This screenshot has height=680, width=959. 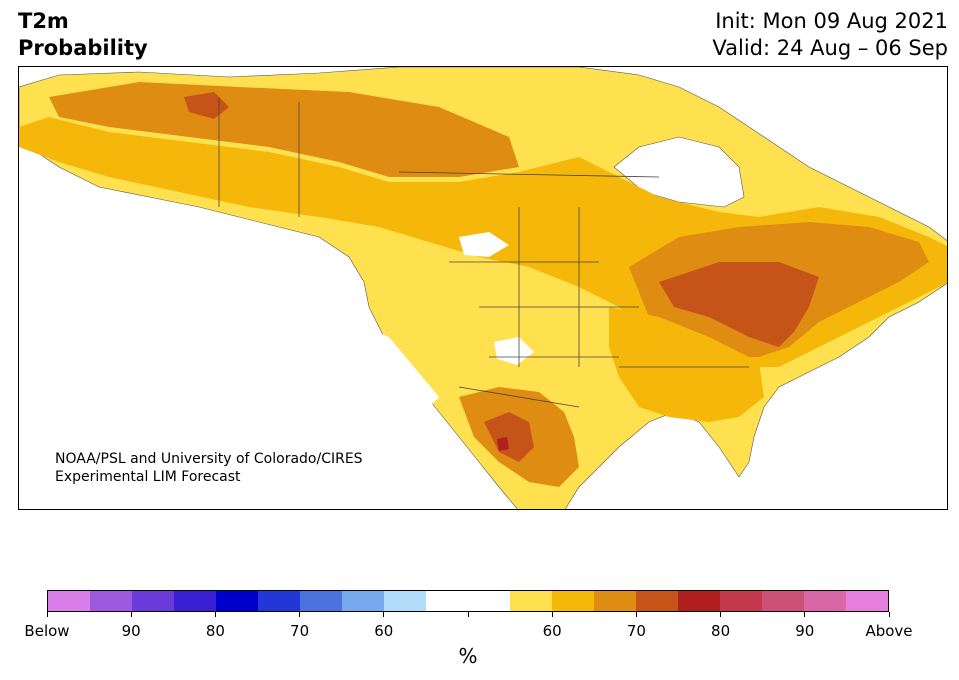 I want to click on colorbar-unit: %, so click(x=468, y=656).